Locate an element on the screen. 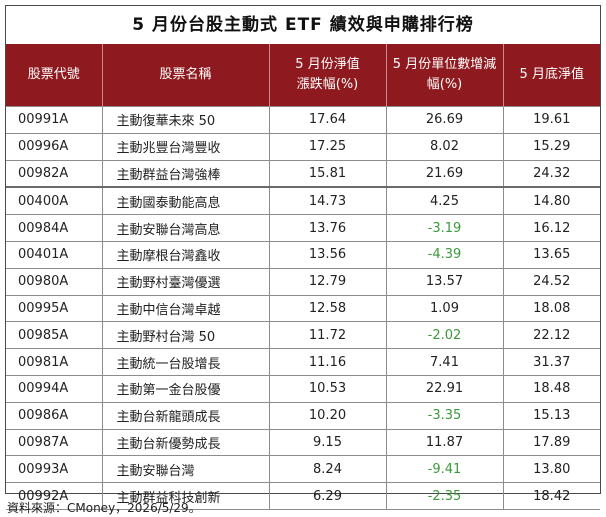 This screenshot has width=606, height=517. cell-units: -4.39 is located at coordinates (444, 254).